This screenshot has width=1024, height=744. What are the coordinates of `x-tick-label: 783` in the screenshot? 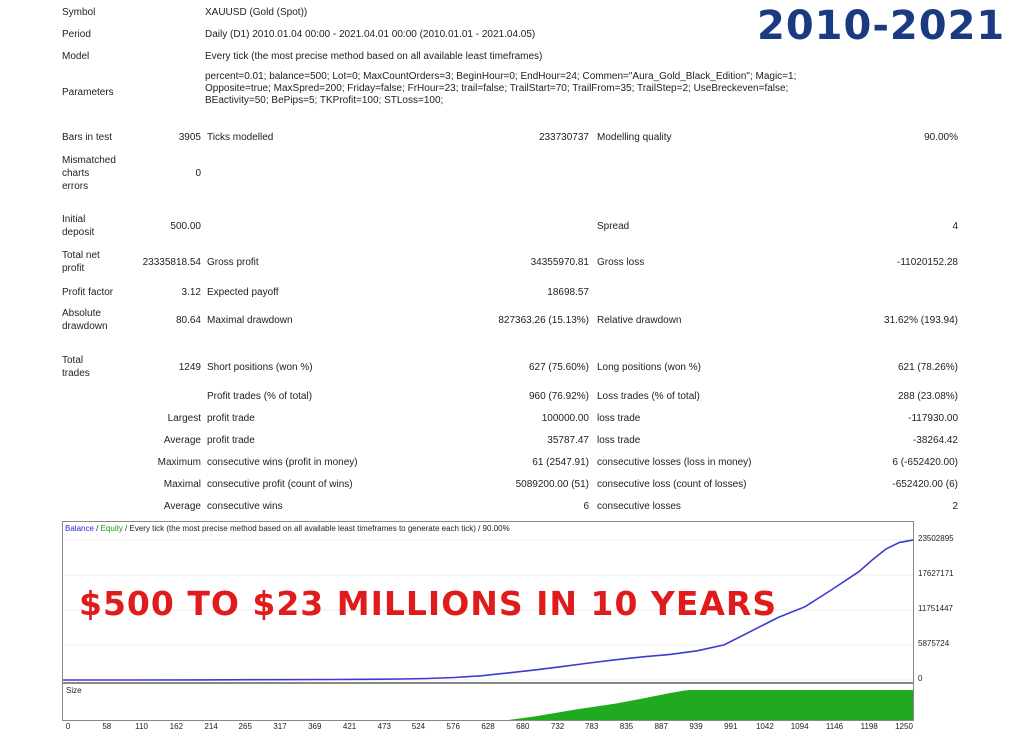 It's located at (591, 726).